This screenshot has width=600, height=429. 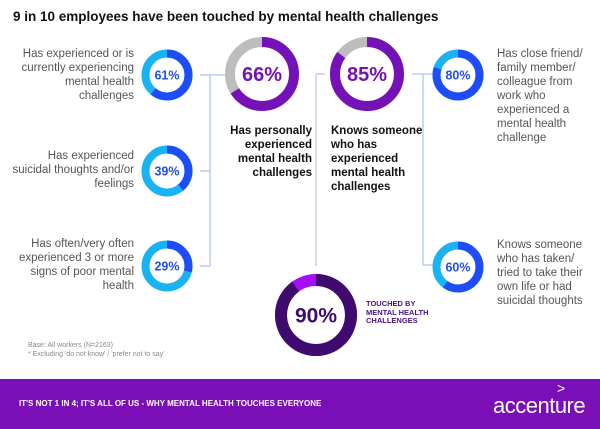 What do you see at coordinates (71, 345) in the screenshot?
I see `base-note: Base: All workers (N=2163)` at bounding box center [71, 345].